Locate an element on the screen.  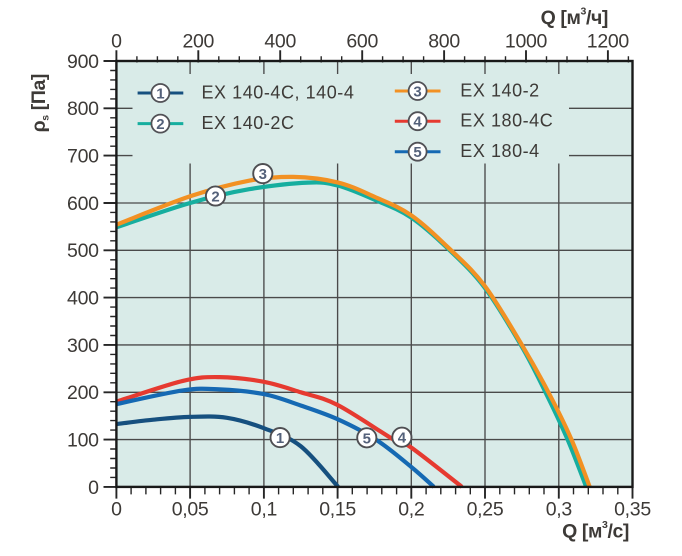
svg-text: Q [м3/ч] is located at coordinates (574, 18).